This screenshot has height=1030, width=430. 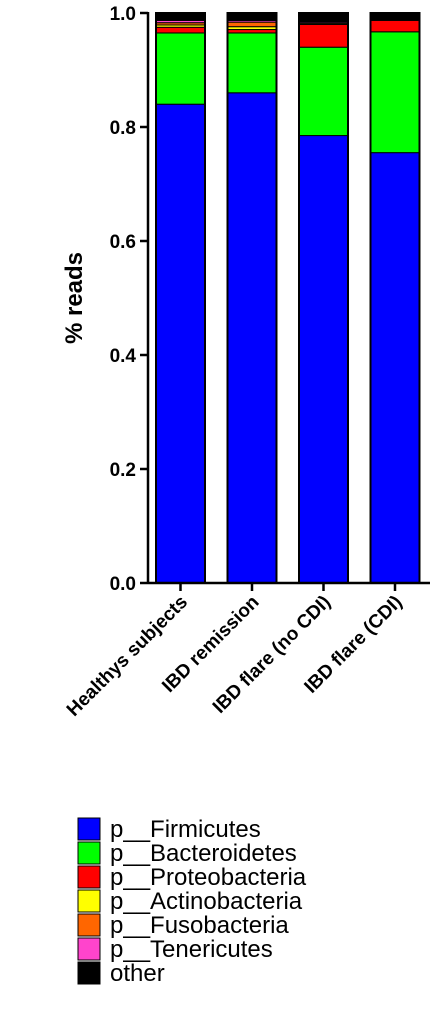 I want to click on y-tick-label: 1.0, so click(x=123, y=14).